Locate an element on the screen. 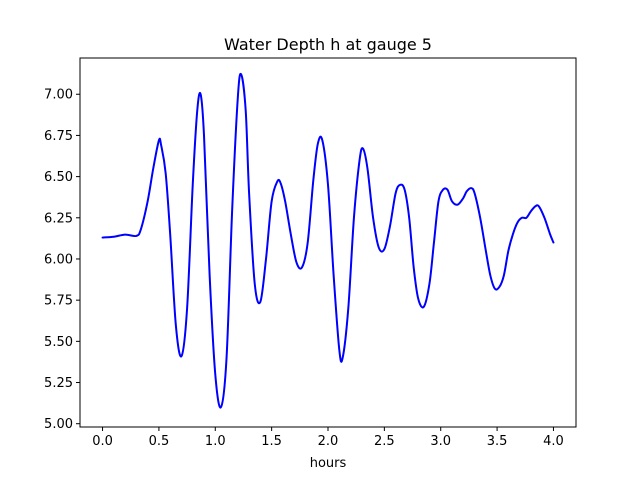  x-tick-label: 3.0 is located at coordinates (440, 441).